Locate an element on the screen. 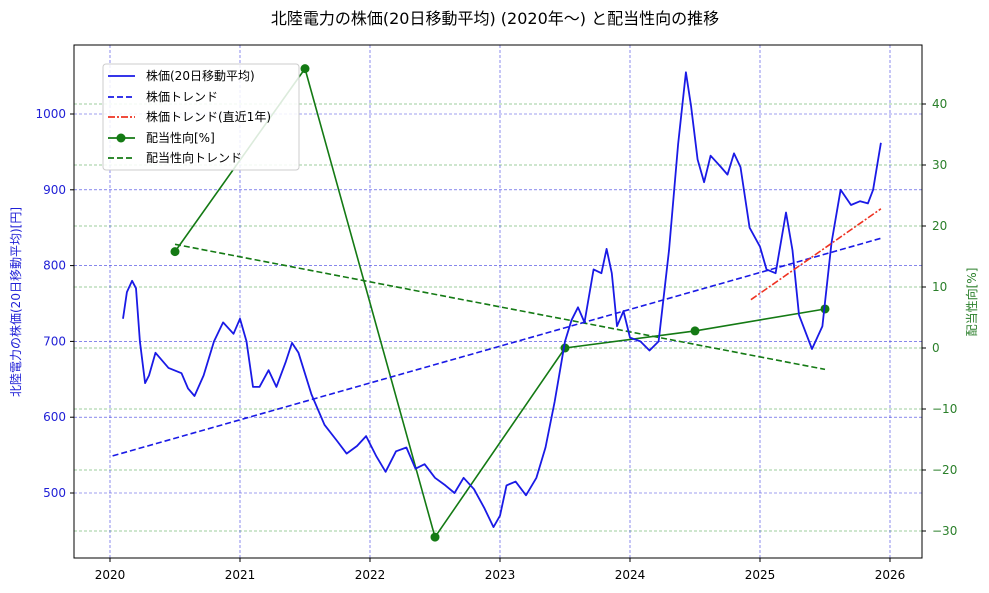 The height and width of the screenshot is (593, 989). x-tick-label: 2025 is located at coordinates (760, 575).